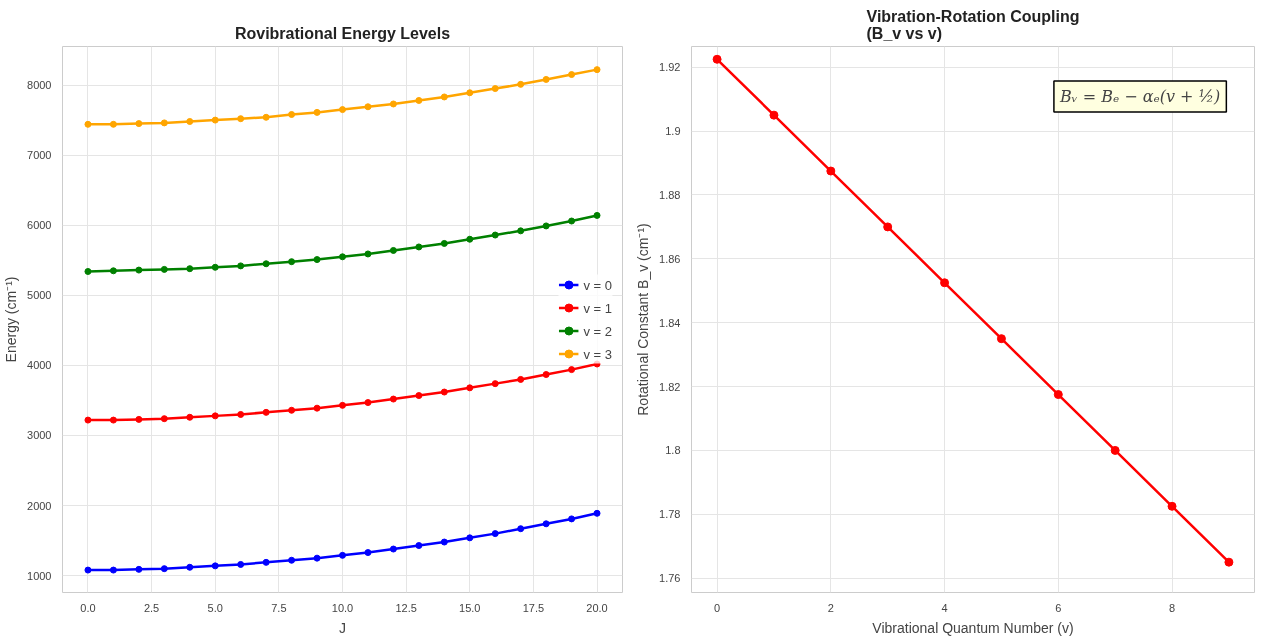 The image size is (1271, 643). What do you see at coordinates (1139, 97) in the screenshot?
I see `annotation: Bᵥ = Bₑ − αₑ(v + ½)` at bounding box center [1139, 97].